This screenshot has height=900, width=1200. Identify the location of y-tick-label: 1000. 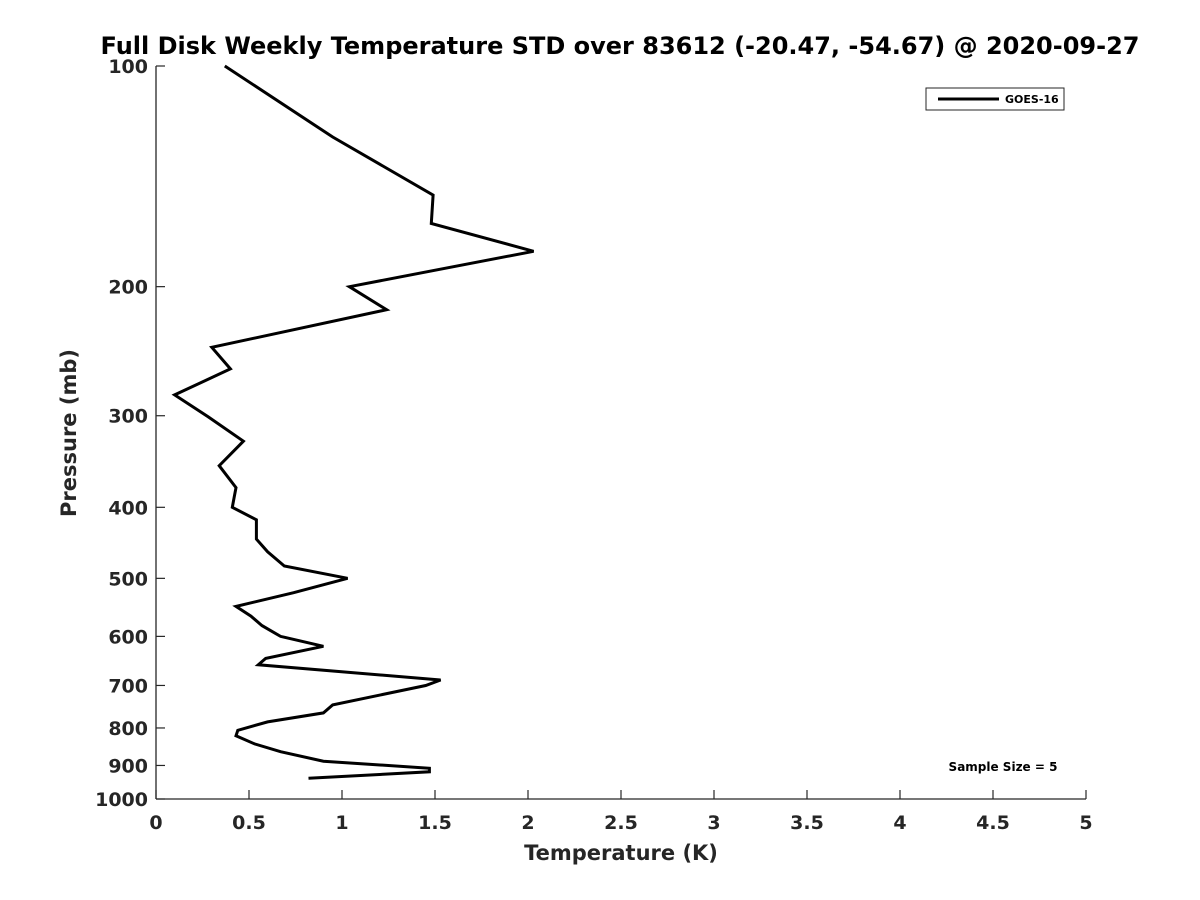
(121, 800).